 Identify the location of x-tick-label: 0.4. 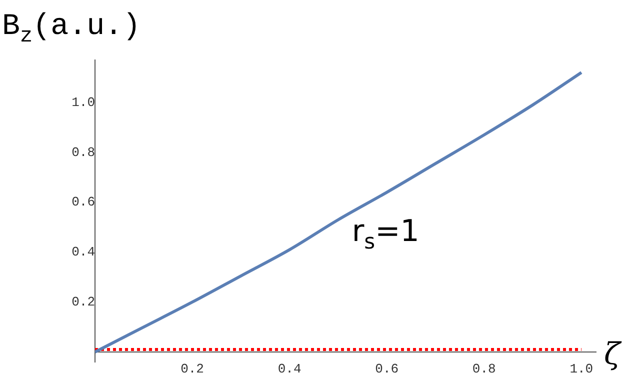
(290, 368).